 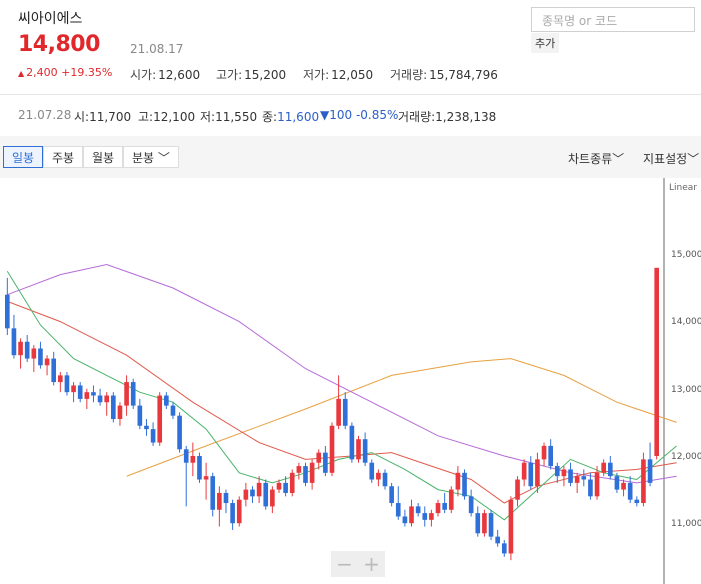 I want to click on volume: 거래량: 15,784,796, so click(x=444, y=74).